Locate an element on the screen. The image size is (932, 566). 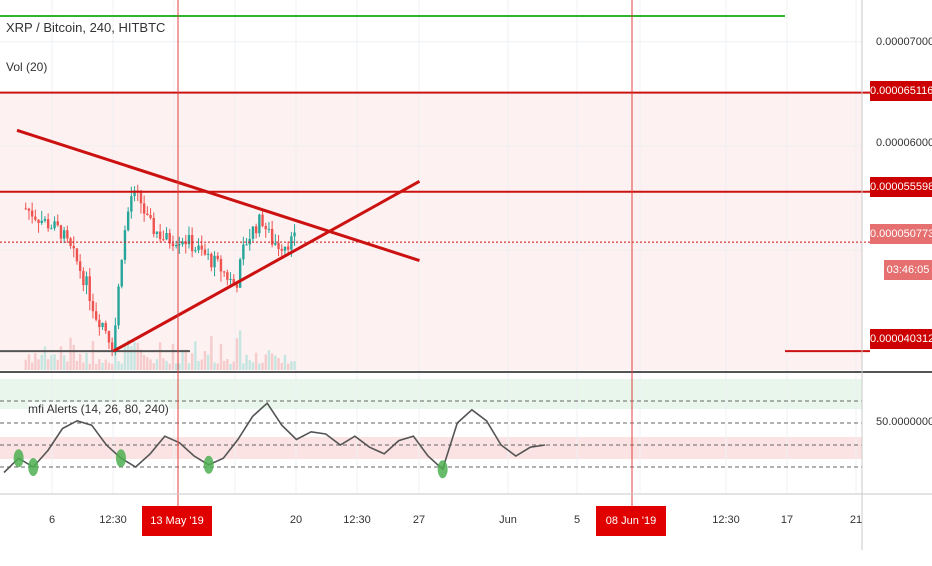
chart-title: XRP / Bitcoin, 240, HITBTC is located at coordinates (86, 27).